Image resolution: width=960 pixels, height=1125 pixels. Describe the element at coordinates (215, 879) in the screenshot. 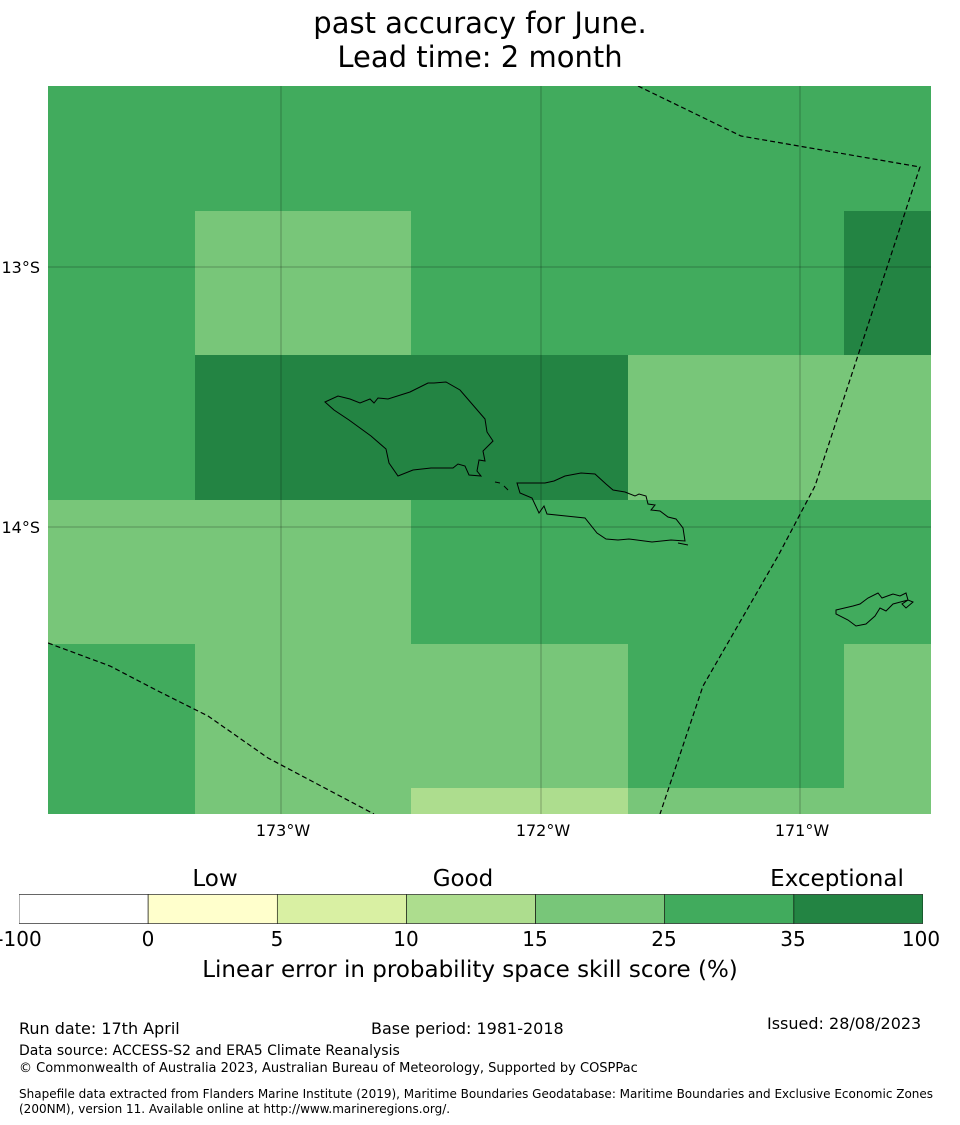

I see `legend-category-low: Low` at that location.